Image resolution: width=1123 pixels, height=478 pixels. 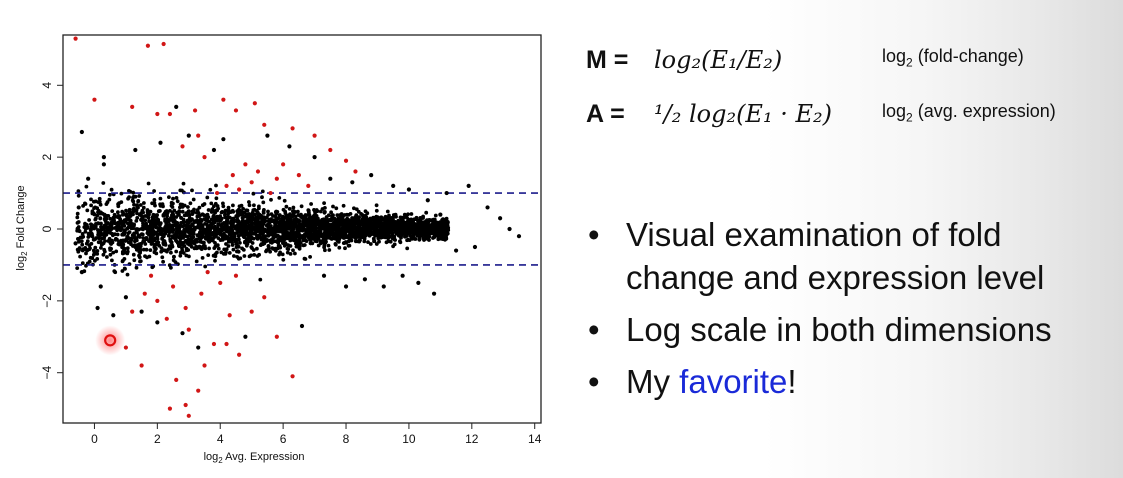 I want to click on y-tick-label: 0, so click(x=47, y=228).